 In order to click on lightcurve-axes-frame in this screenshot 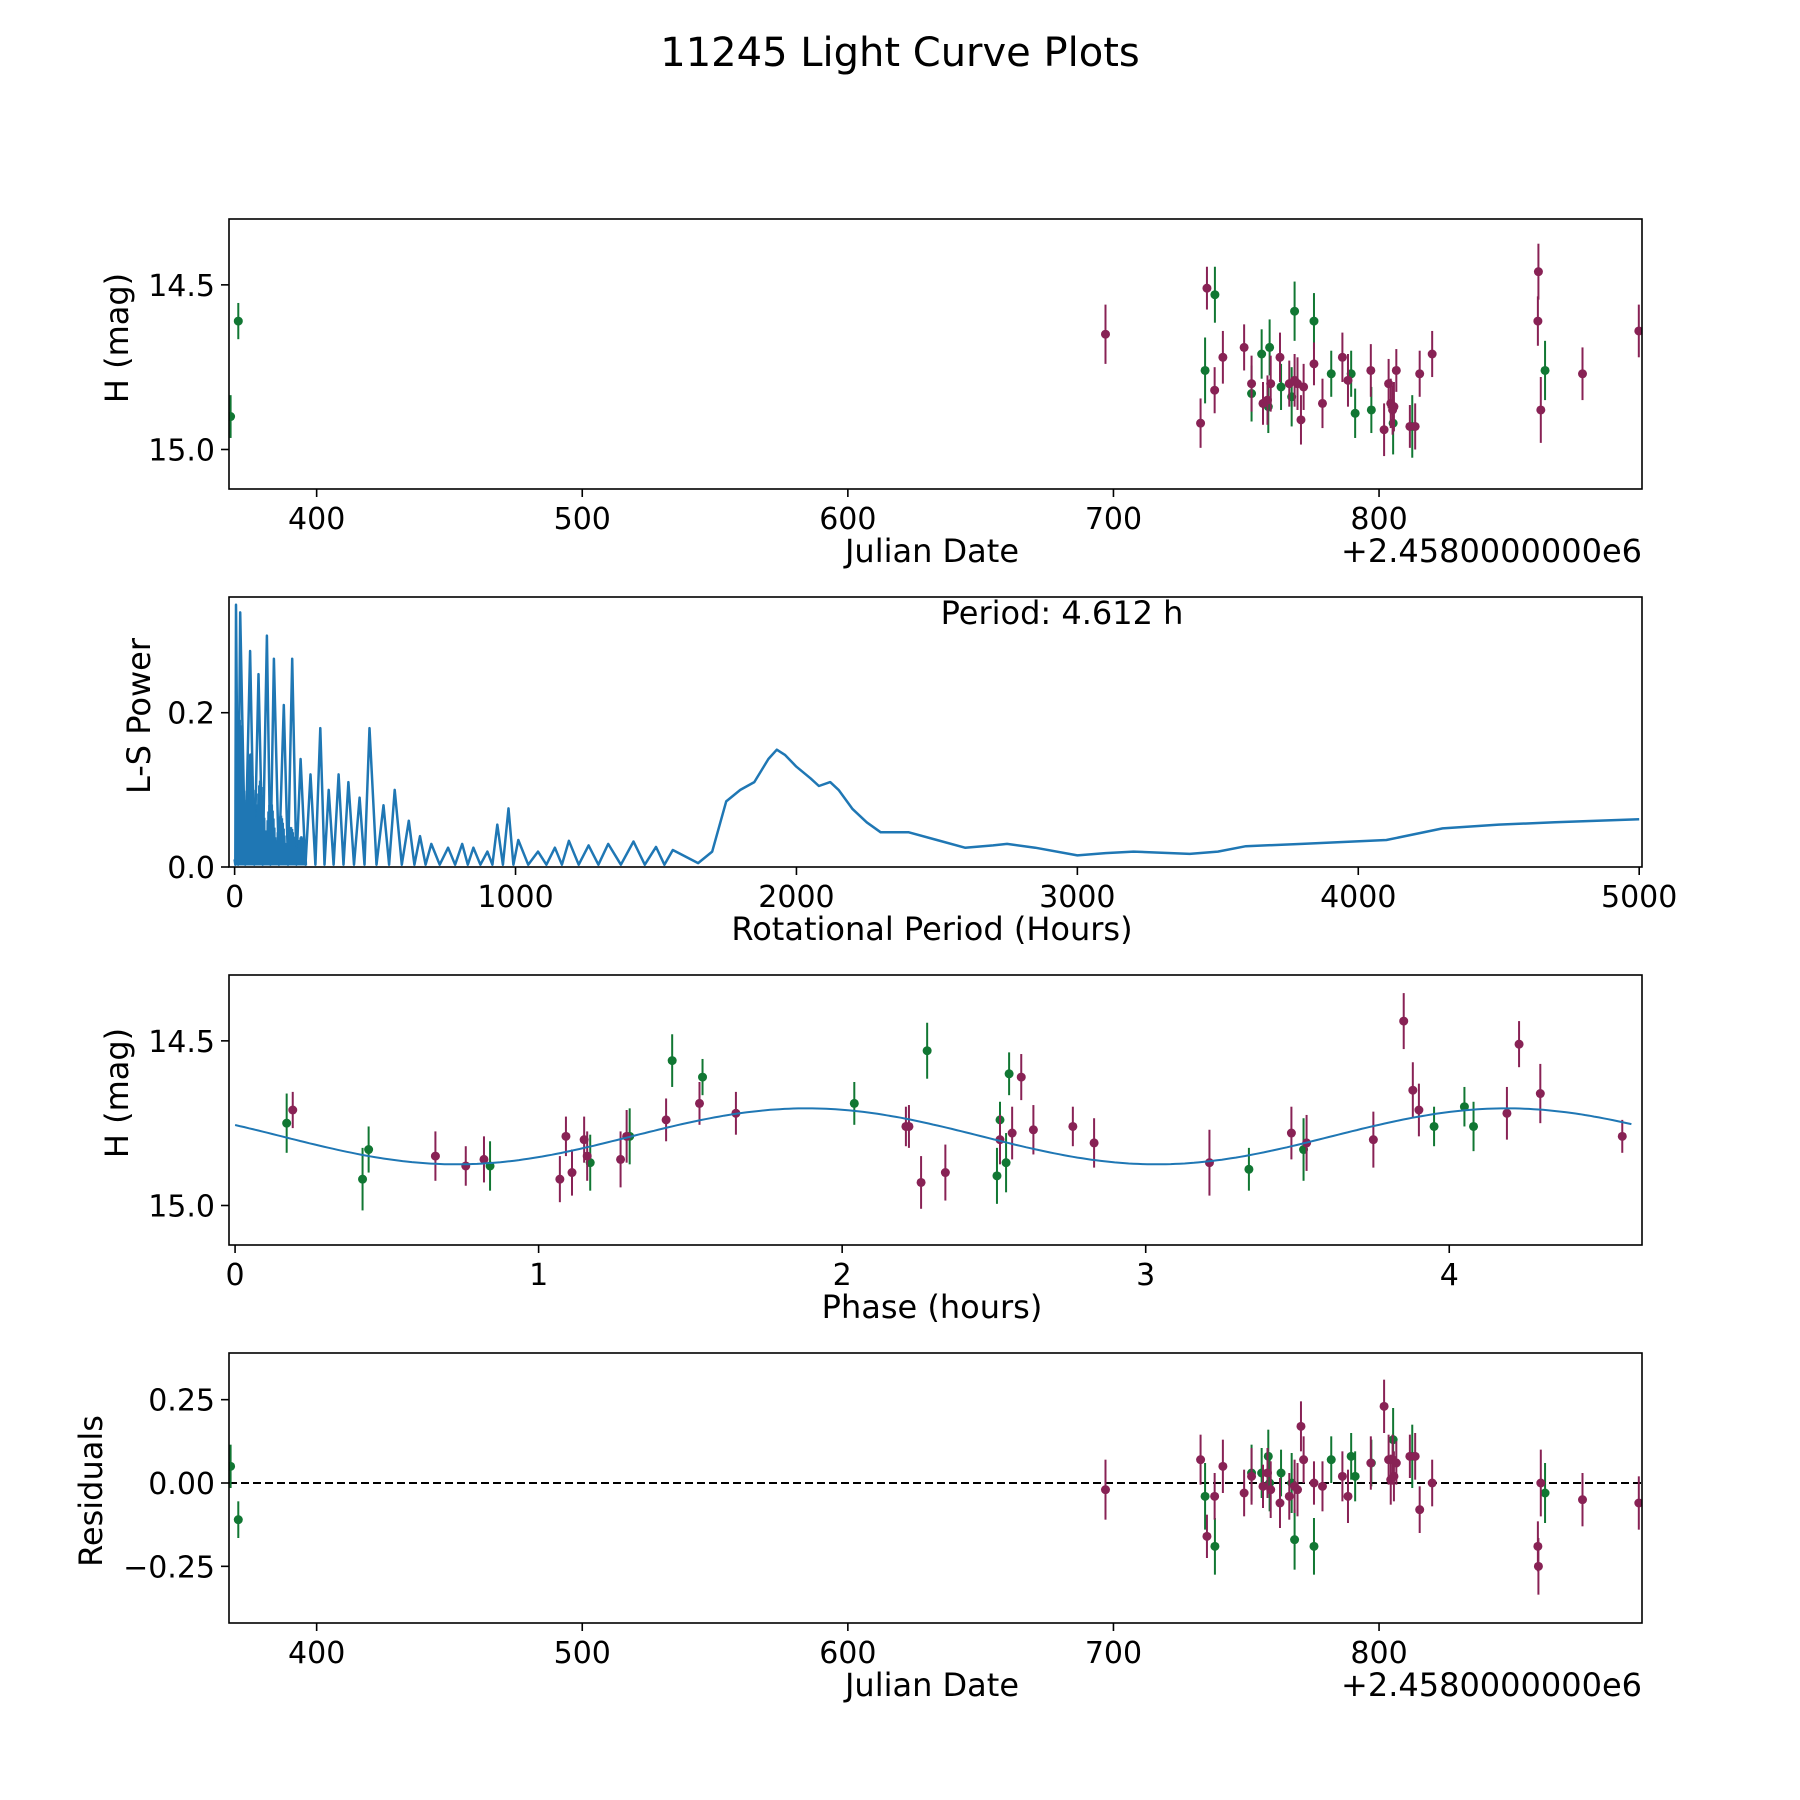, I will do `click(935, 354)`.